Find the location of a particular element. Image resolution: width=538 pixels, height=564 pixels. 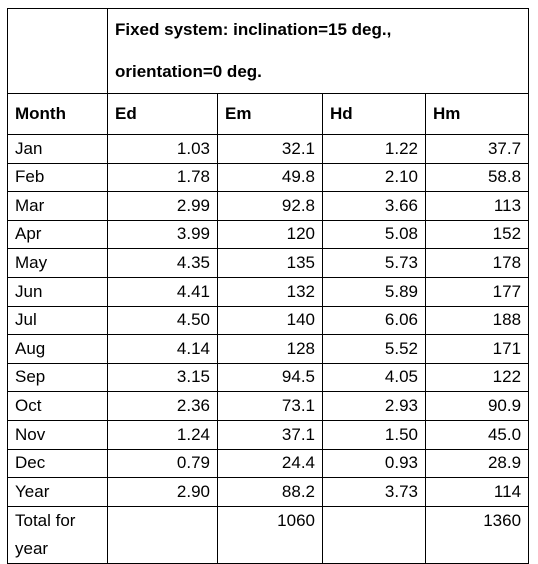

table-row: Mar 2.99 92.8 3.66 113 is located at coordinates (268, 206).